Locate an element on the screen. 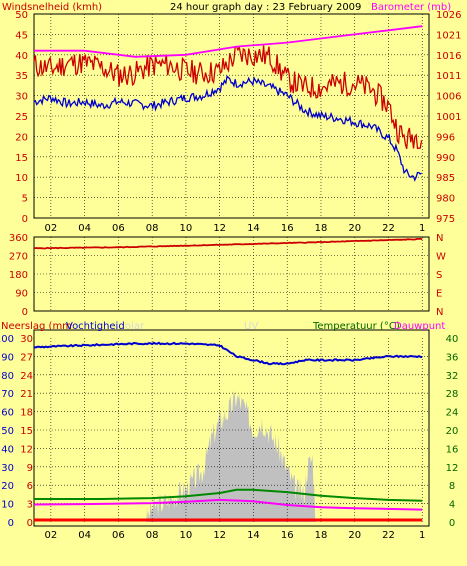 This screenshot has width=467, height=566. y-tick-label: 1016 is located at coordinates (448, 56).